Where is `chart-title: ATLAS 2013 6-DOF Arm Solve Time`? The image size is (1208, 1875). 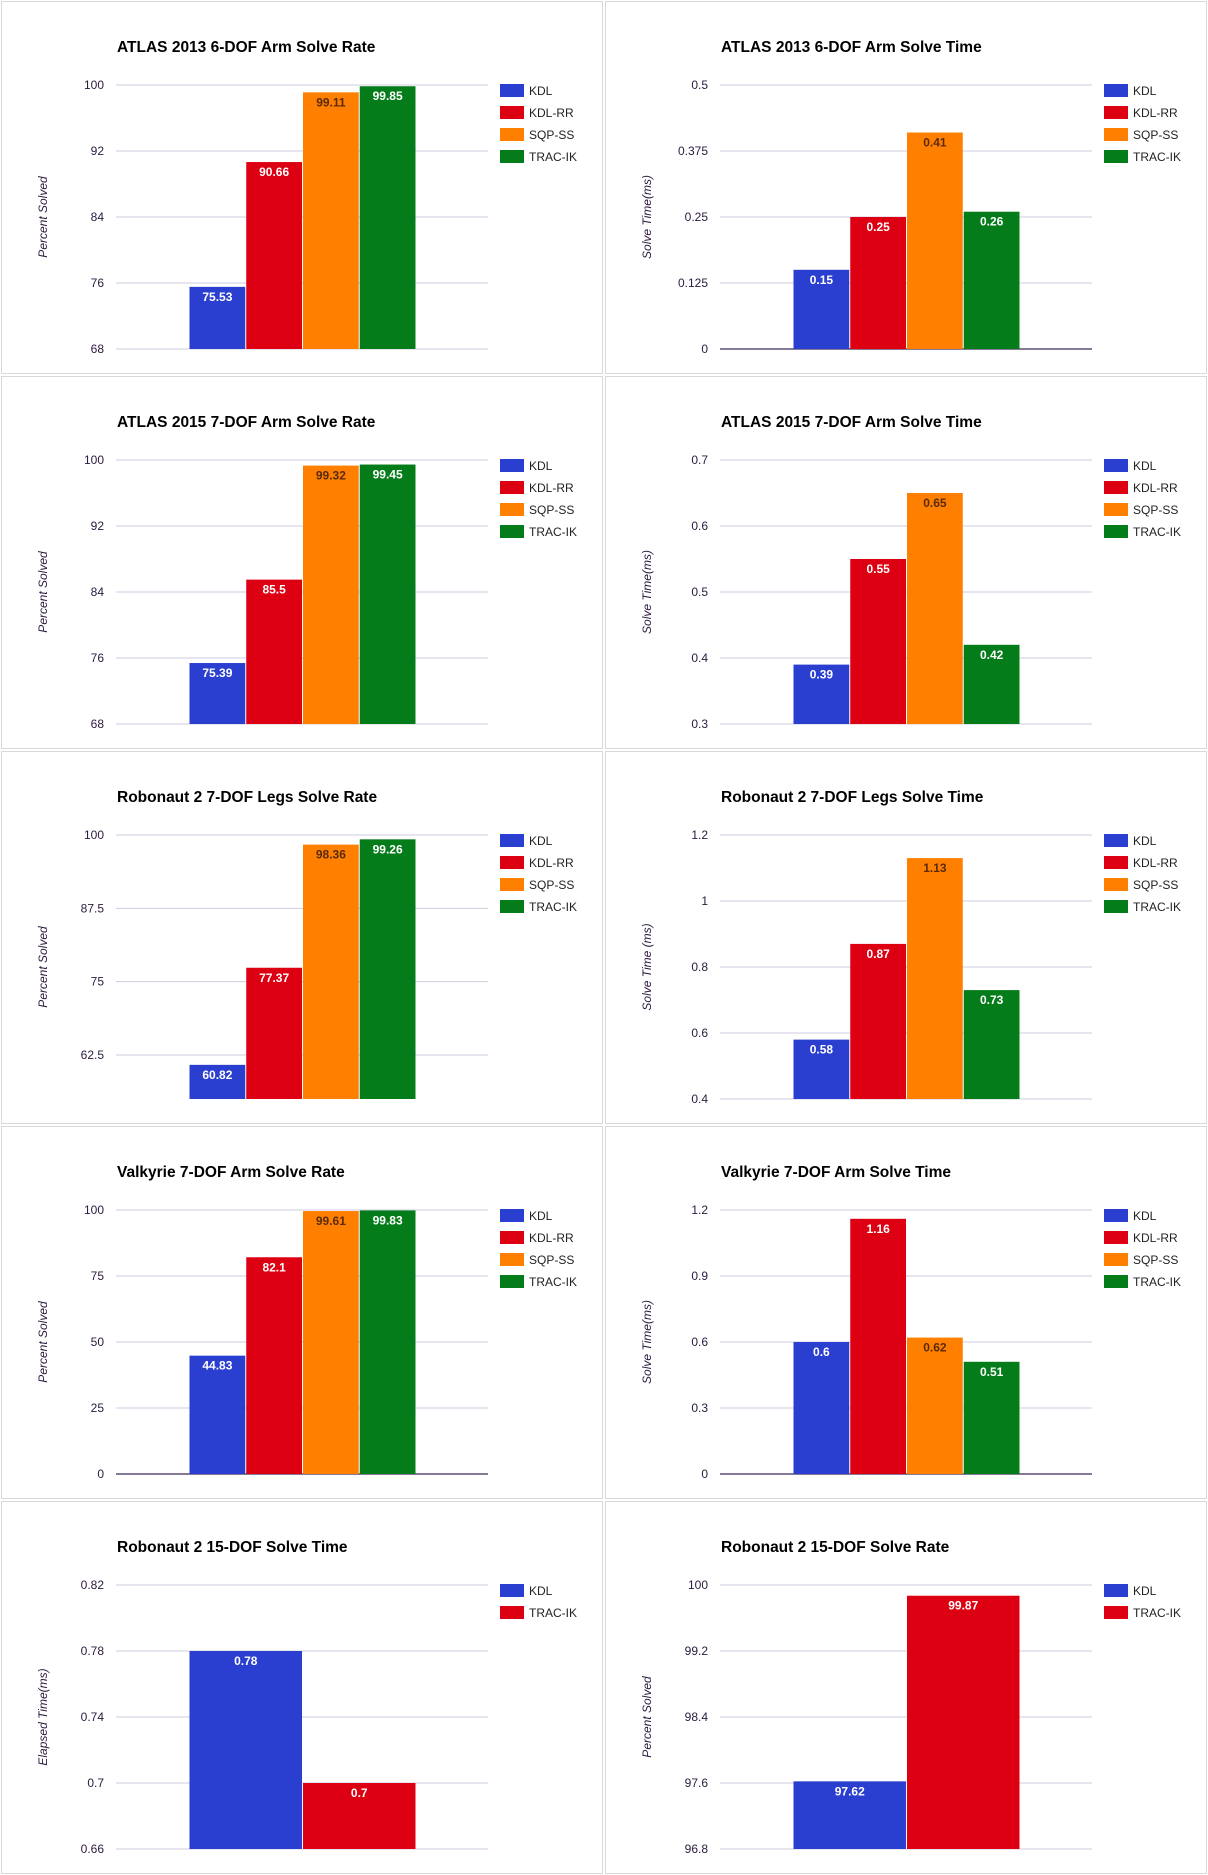 chart-title: ATLAS 2013 6-DOF Arm Solve Time is located at coordinates (851, 47).